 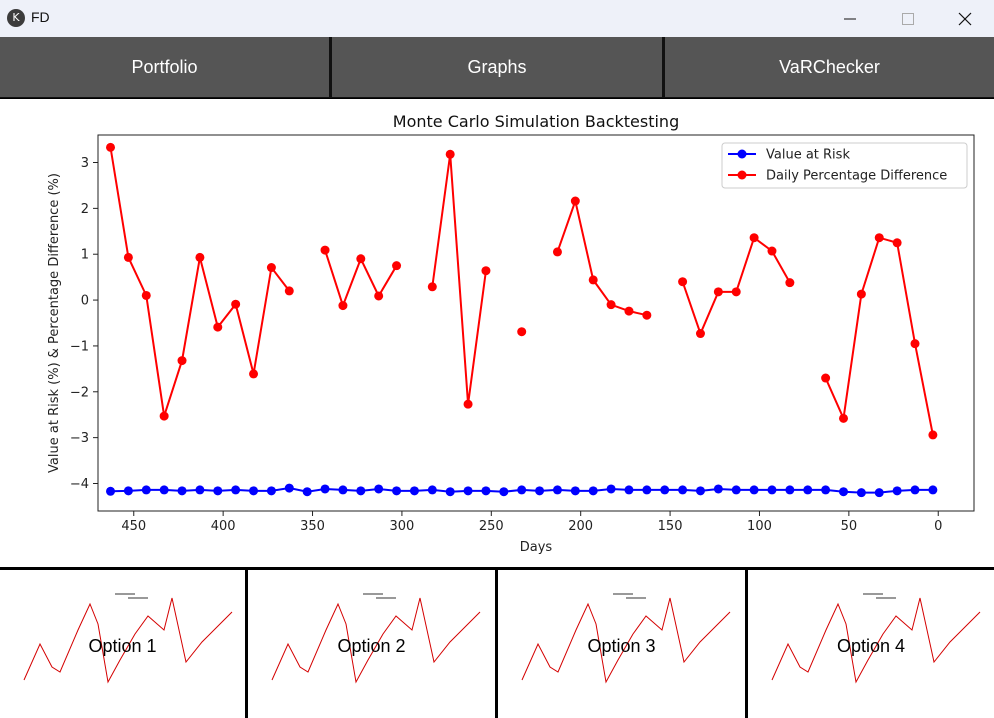 I want to click on close-icon, so click(x=965, y=18).